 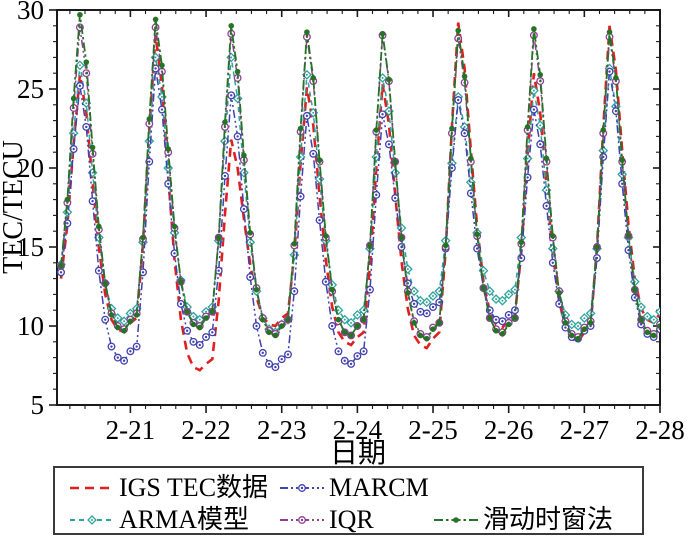 I want to click on legend-item-marcm: MARCM, so click(x=354, y=488).